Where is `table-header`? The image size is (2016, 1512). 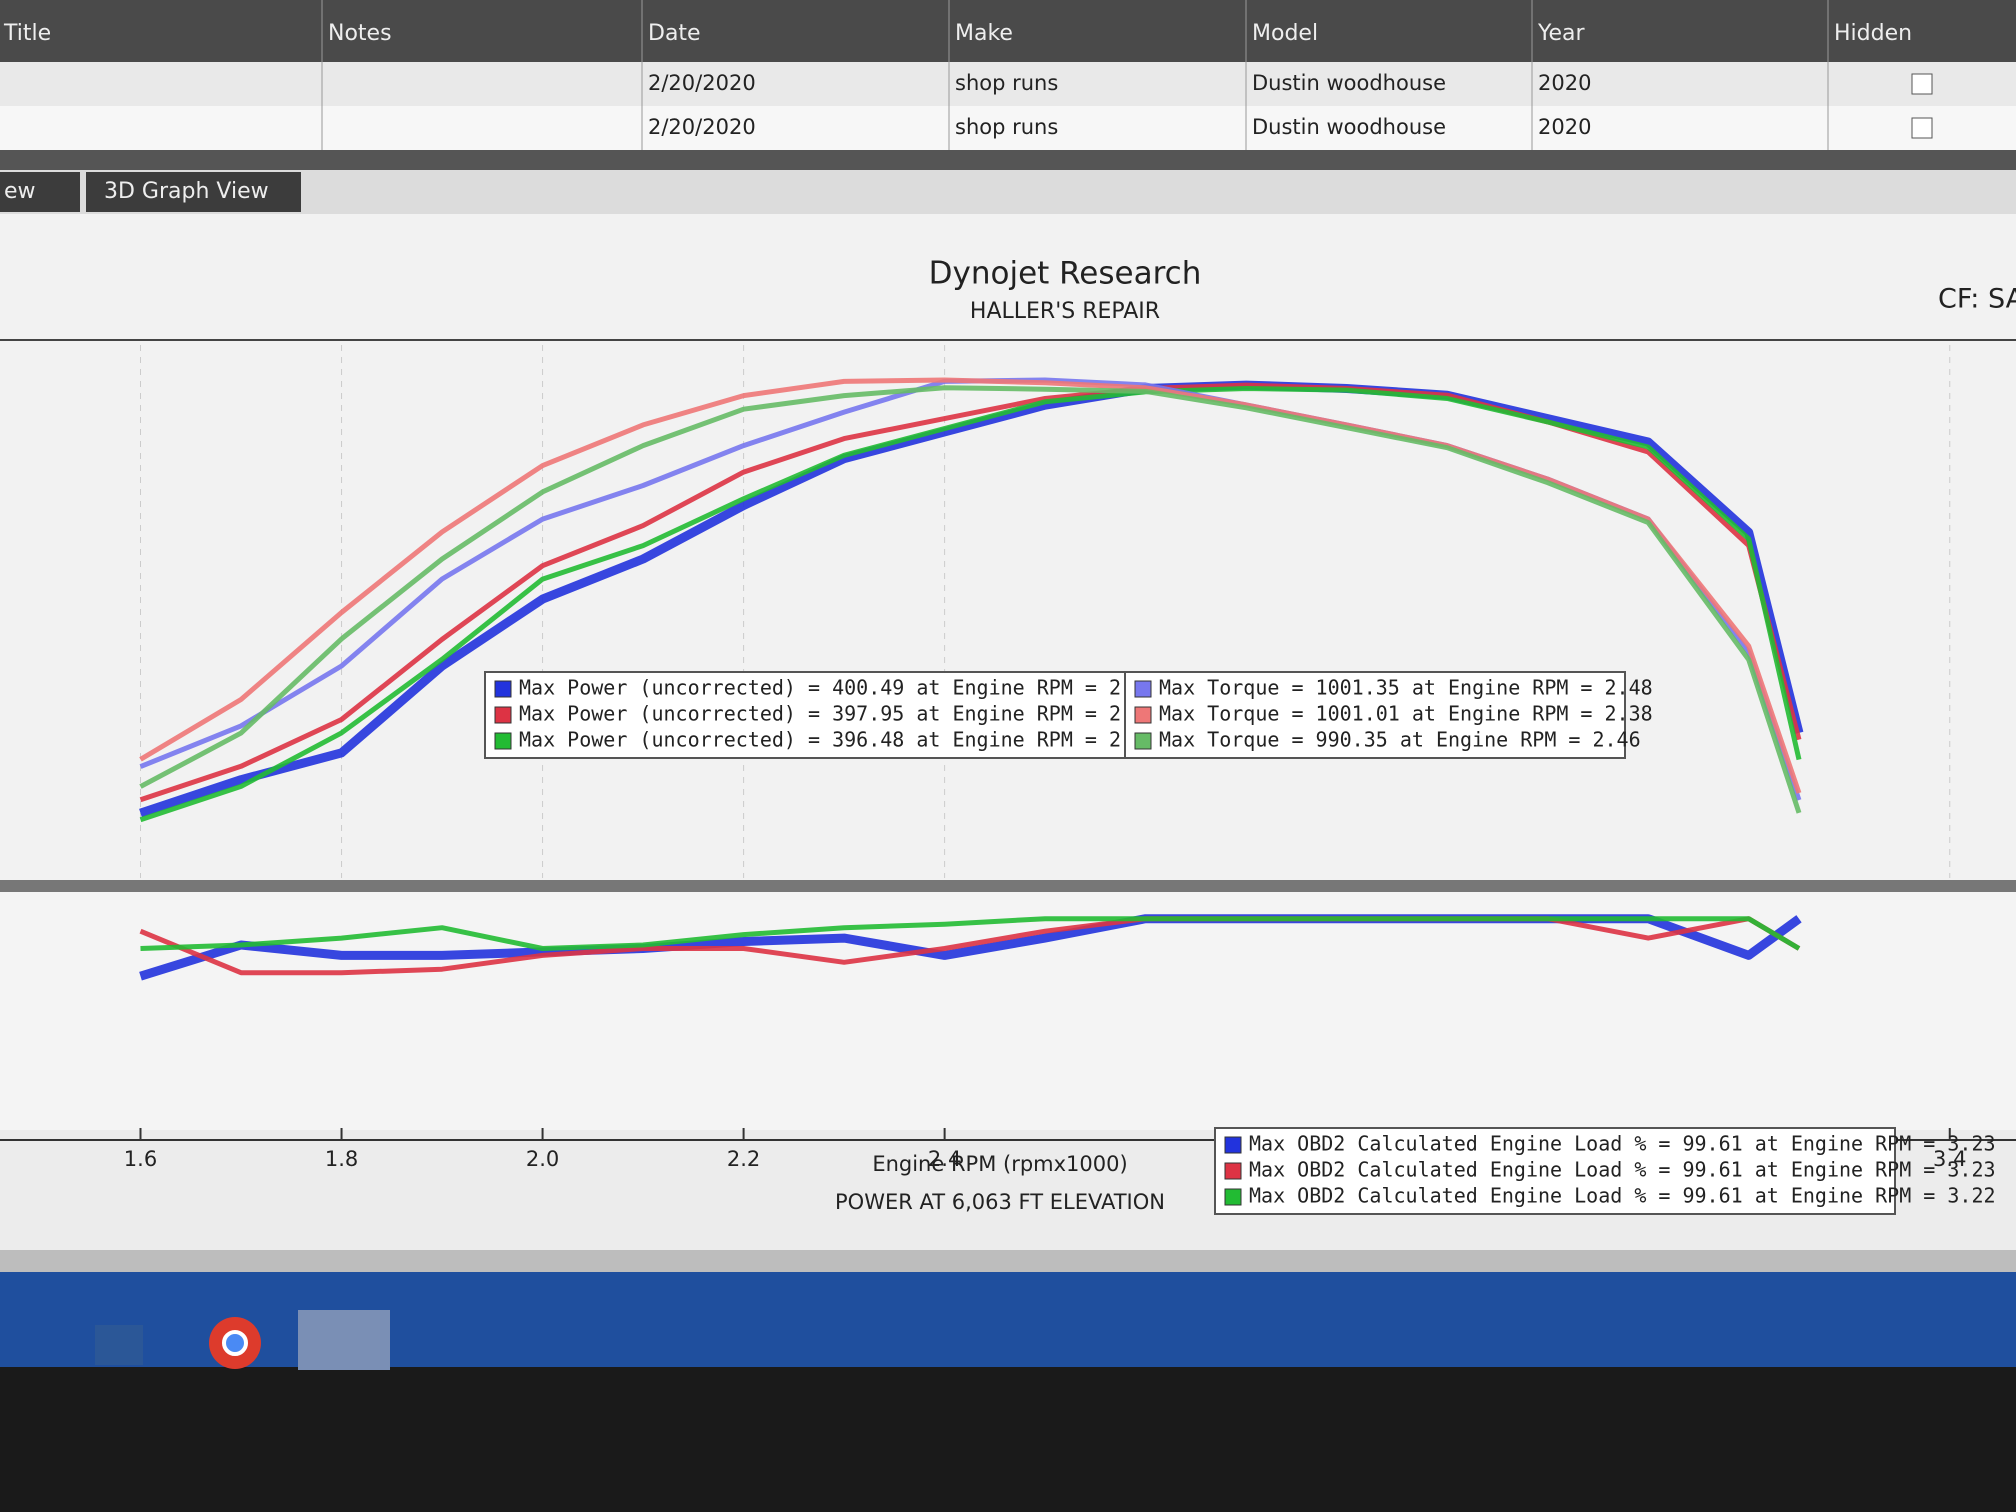
table-header is located at coordinates (1008, 31).